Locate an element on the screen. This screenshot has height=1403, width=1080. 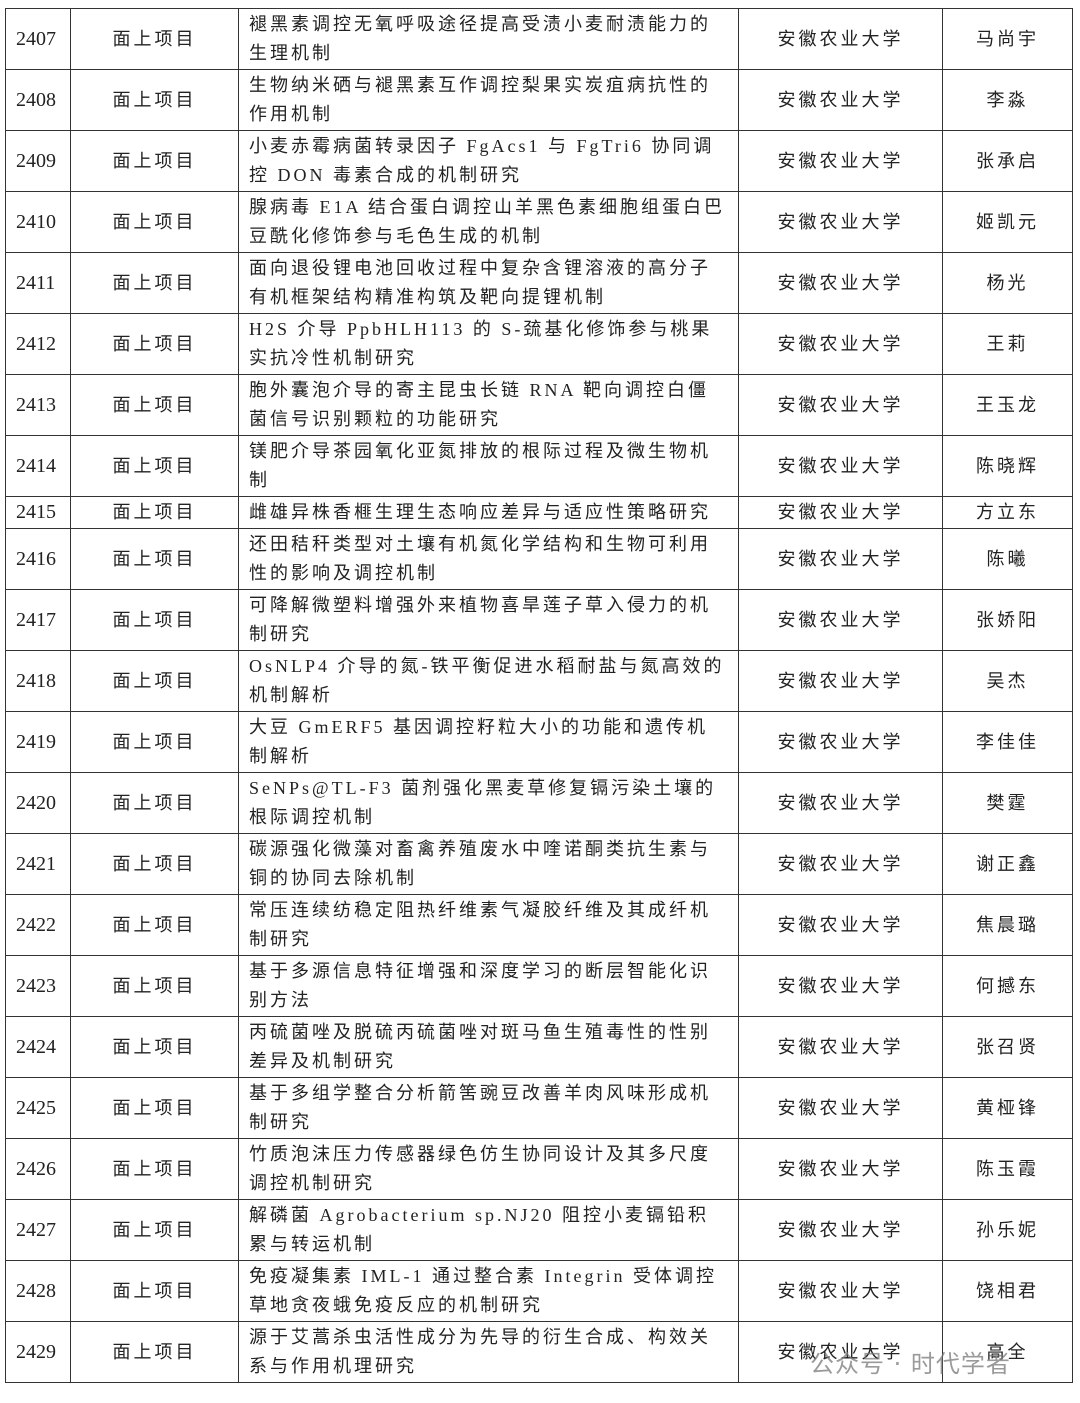
project-title: 源于艾蒿杀虫活性成分为先导的衍生合成、构效关系与作用机理研究 is located at coordinates (488, 1352).